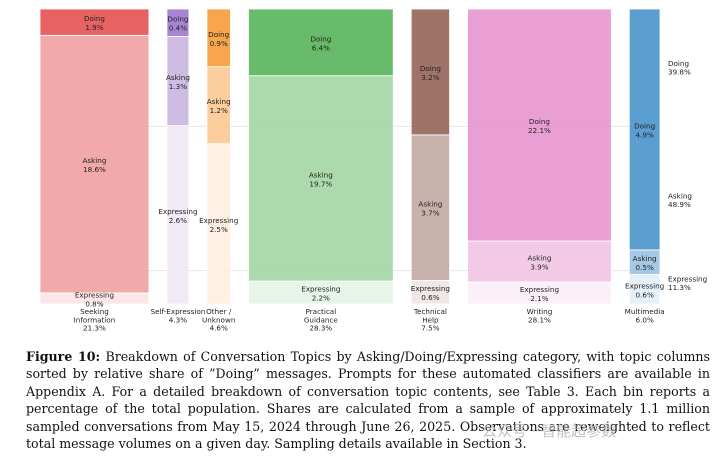  I want to click on segment-value-label: 0.4%, so click(178, 28).